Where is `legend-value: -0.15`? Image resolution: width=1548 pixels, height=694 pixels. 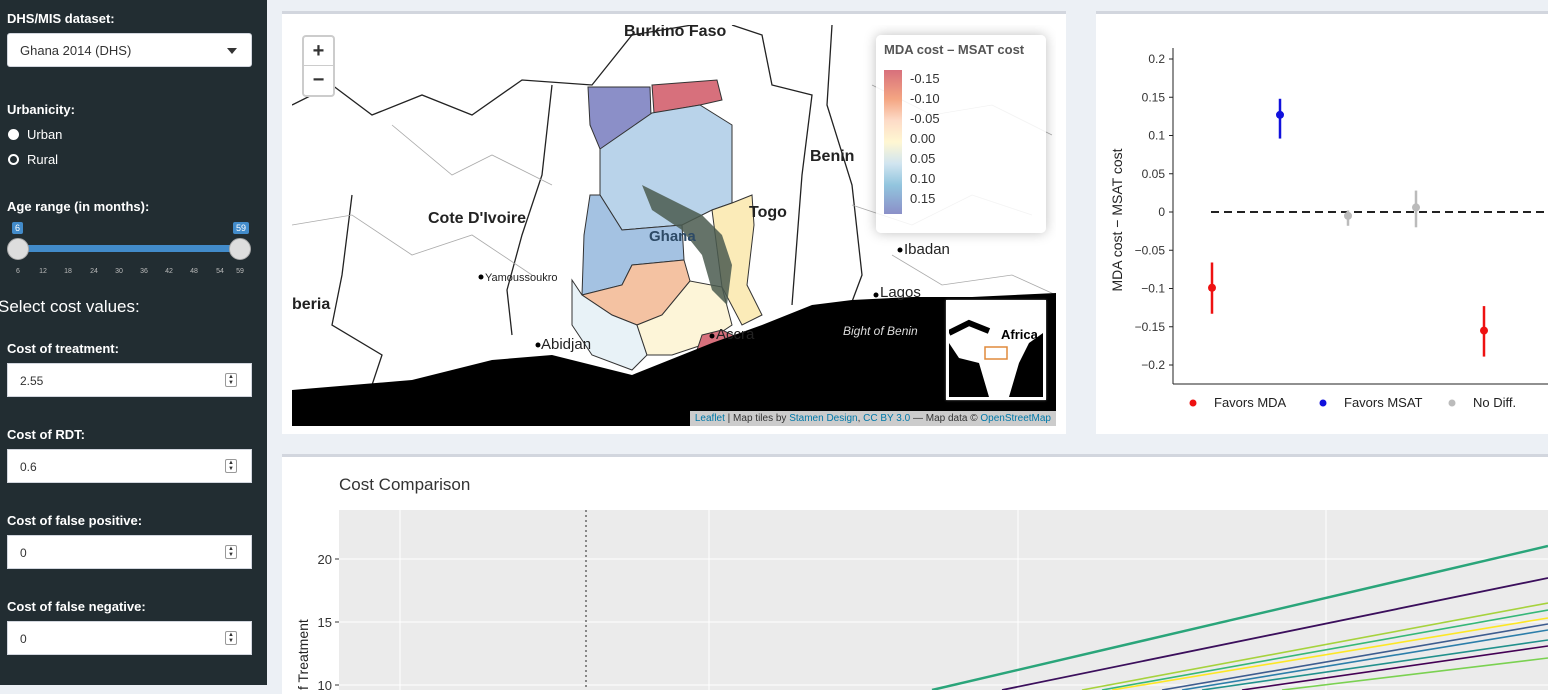
legend-value: -0.15 is located at coordinates (925, 78).